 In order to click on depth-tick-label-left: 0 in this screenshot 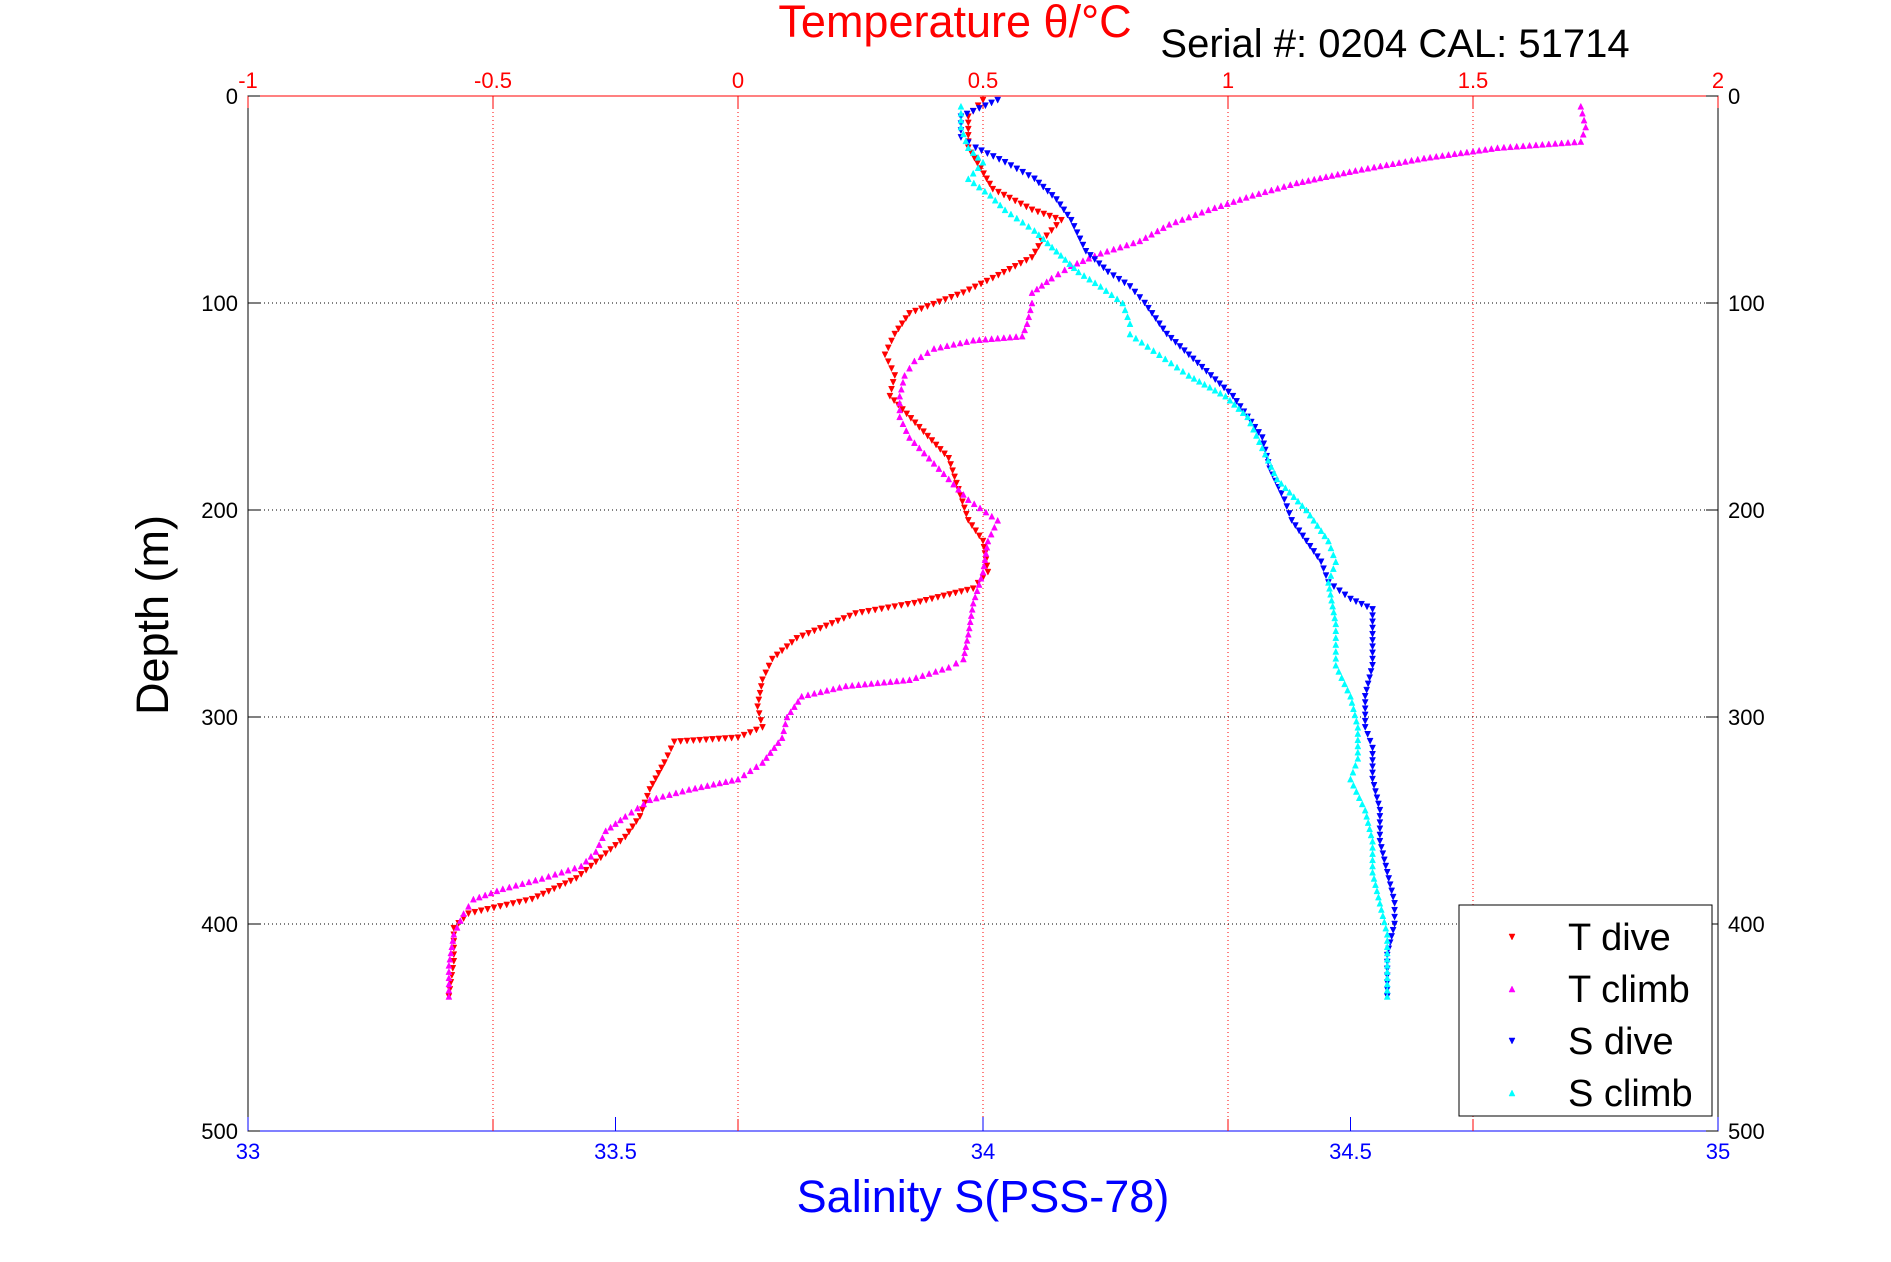, I will do `click(232, 96)`.